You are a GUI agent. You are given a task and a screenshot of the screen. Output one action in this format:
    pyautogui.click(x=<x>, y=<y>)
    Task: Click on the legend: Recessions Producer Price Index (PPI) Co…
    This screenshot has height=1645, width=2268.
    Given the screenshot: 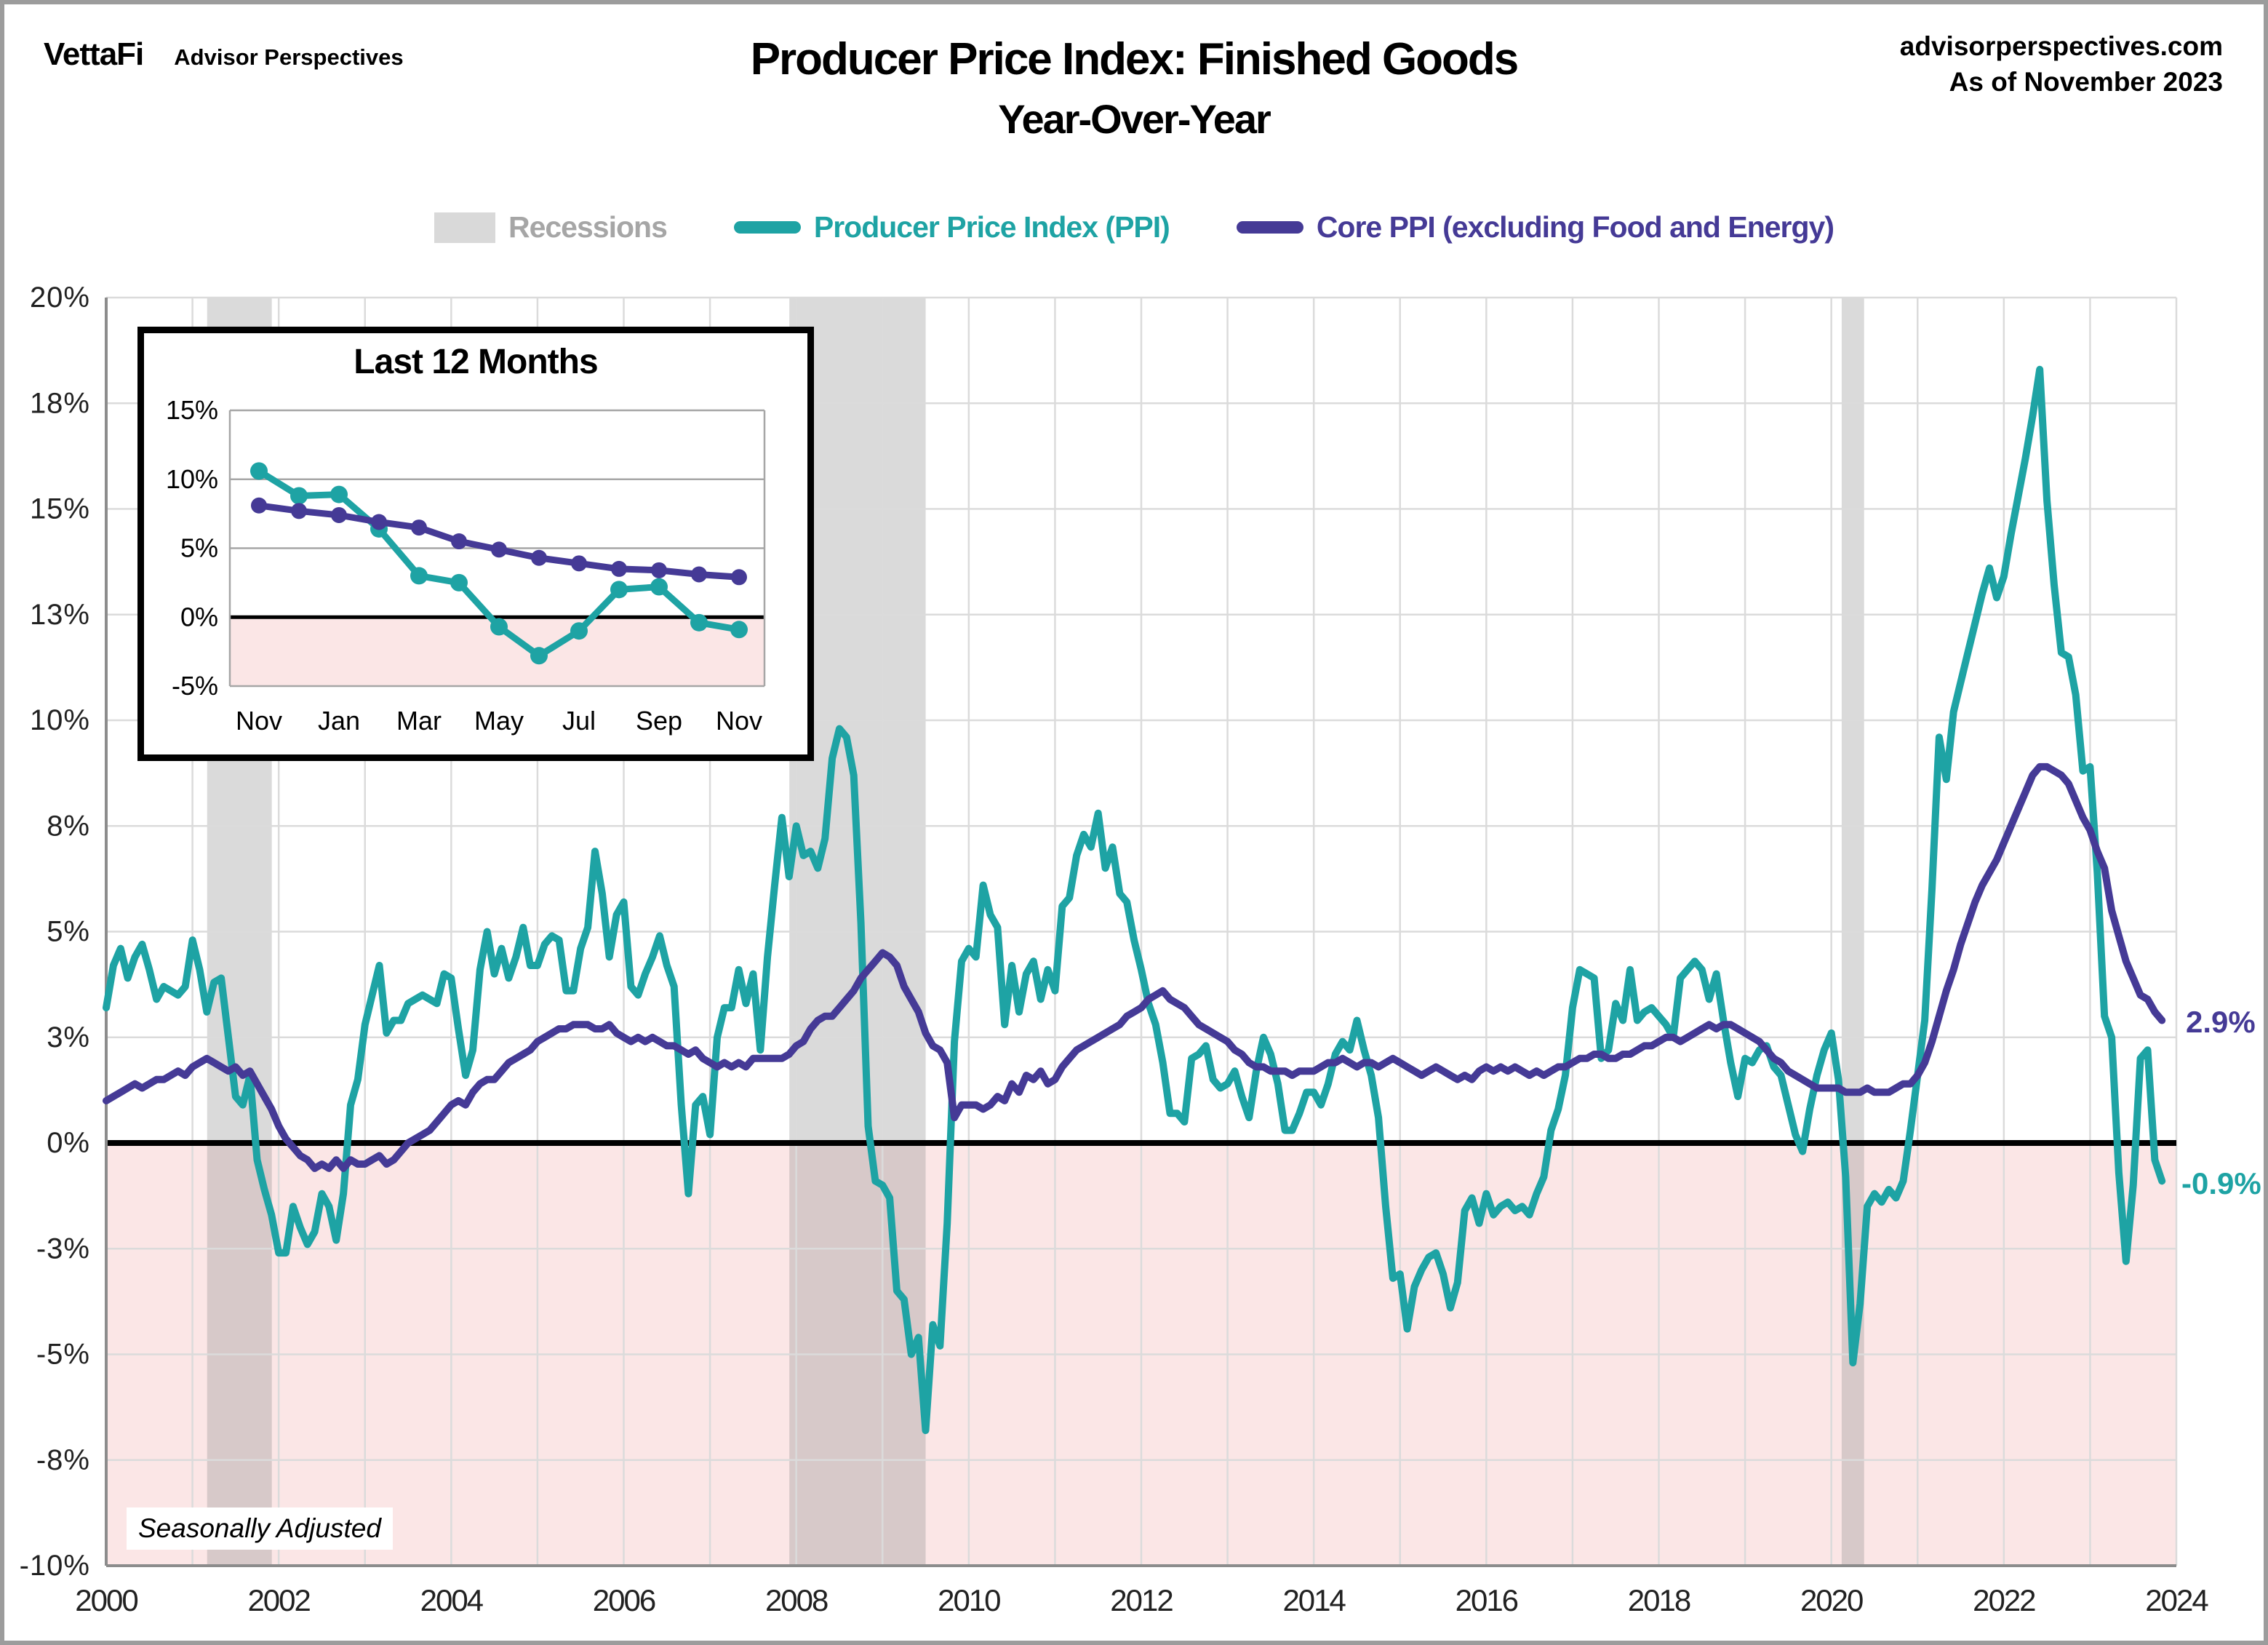 What is the action you would take?
    pyautogui.click(x=1134, y=227)
    